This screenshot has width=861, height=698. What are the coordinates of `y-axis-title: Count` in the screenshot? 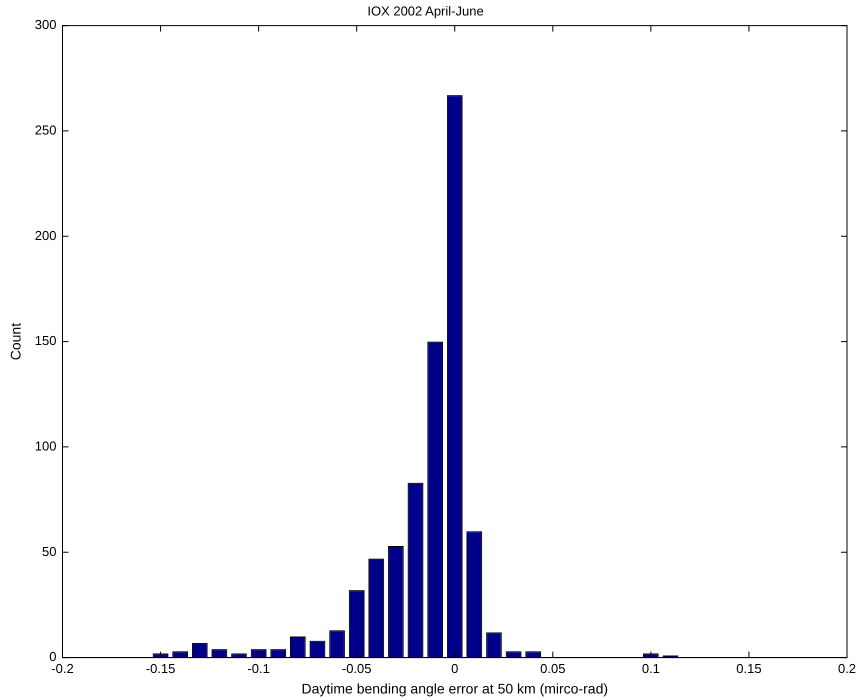 It's located at (15, 341).